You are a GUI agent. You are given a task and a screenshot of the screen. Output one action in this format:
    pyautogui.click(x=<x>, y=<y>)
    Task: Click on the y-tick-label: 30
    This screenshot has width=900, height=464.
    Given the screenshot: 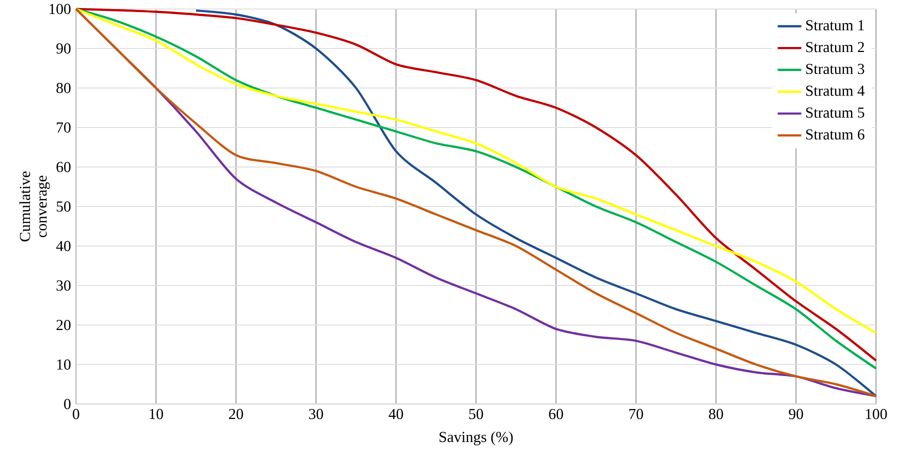 What is the action you would take?
    pyautogui.click(x=63, y=285)
    